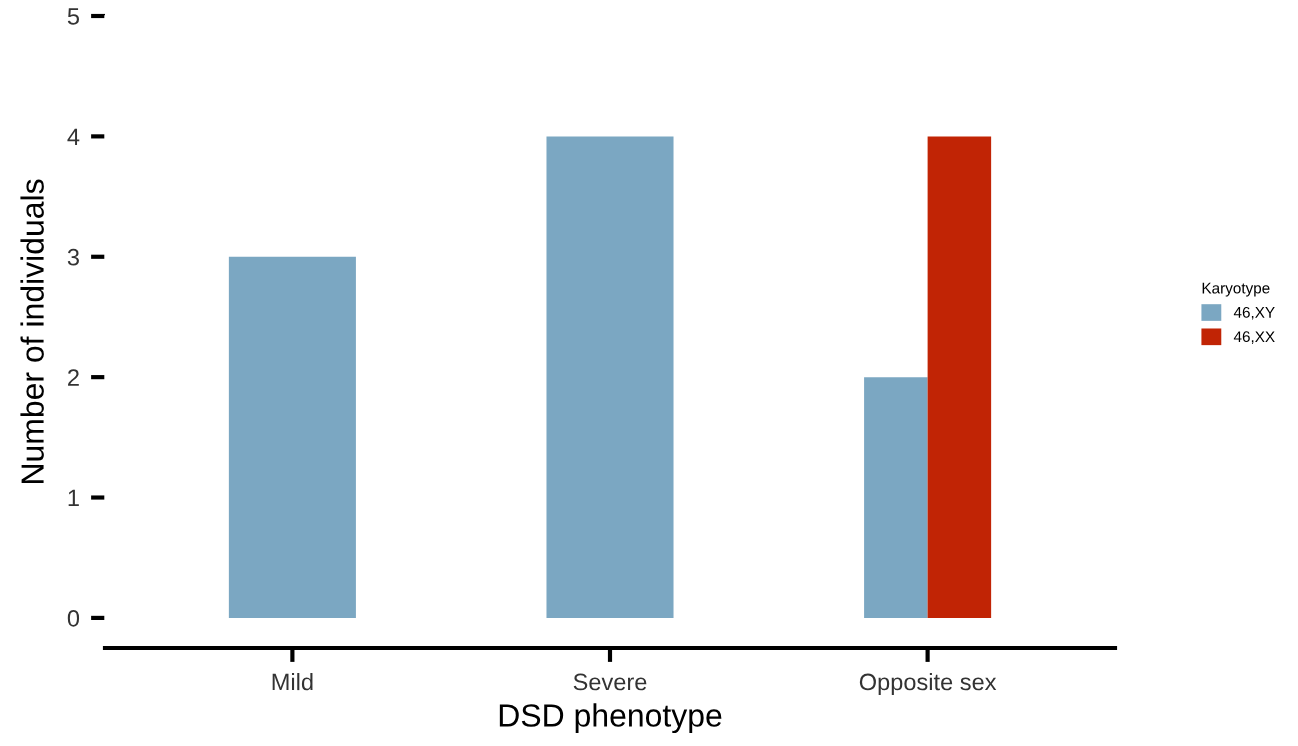 This screenshot has height=746, width=1298. I want to click on y-tick-label: 2, so click(73, 377).